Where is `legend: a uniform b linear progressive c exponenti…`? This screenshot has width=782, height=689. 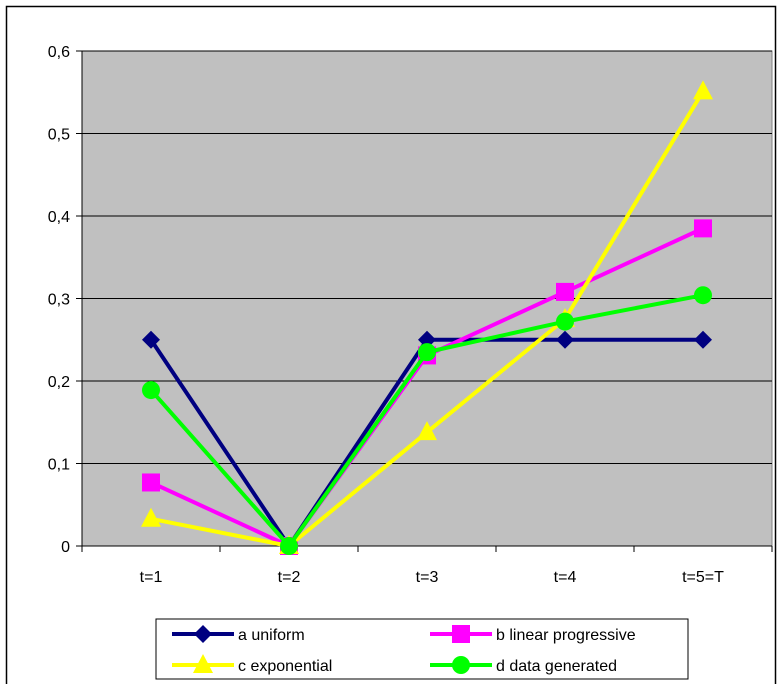
legend: a uniform b linear progressive c exponenti… is located at coordinates (422, 649).